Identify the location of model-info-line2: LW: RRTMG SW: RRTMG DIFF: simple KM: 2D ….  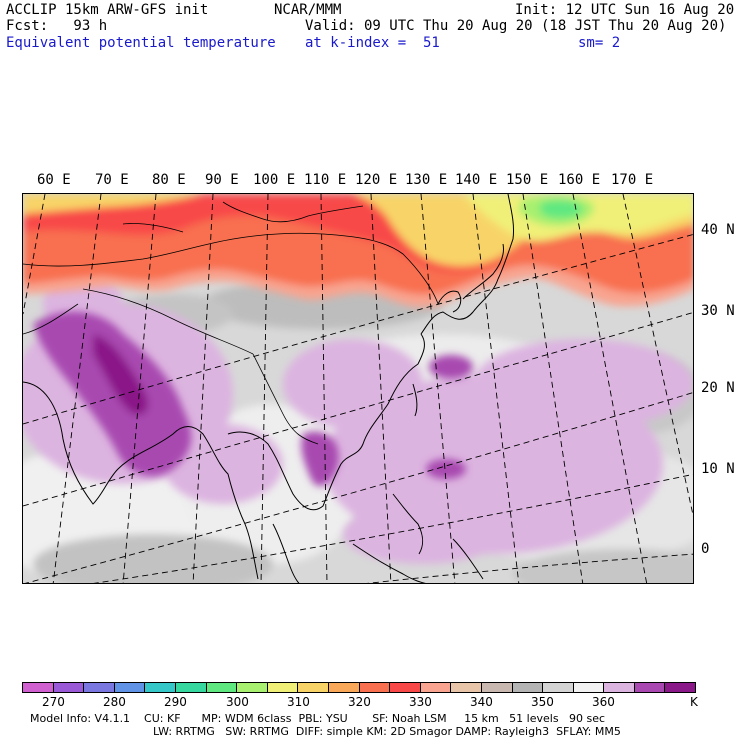
(387, 731).